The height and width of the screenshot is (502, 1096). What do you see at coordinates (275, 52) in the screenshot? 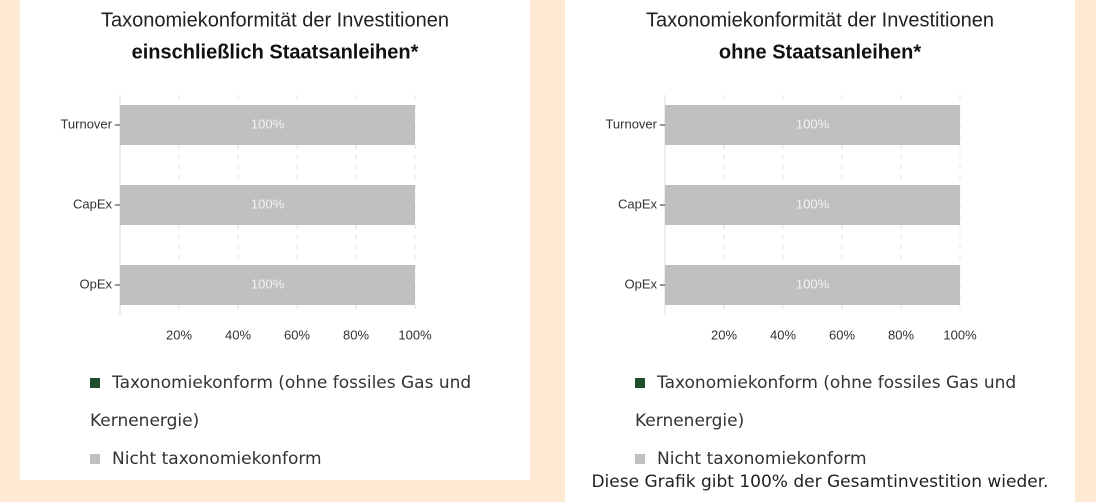
I see `chart-subtitle: einschließlich Staatsanleihen*` at bounding box center [275, 52].